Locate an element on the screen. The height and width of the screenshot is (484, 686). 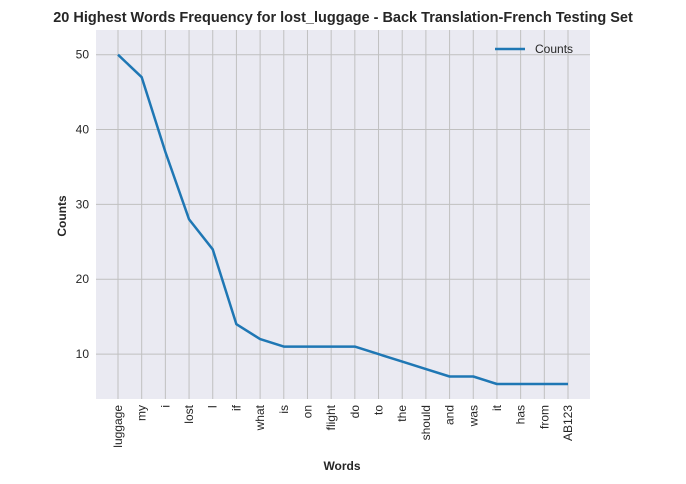
x-tick-label: has is located at coordinates (521, 414).